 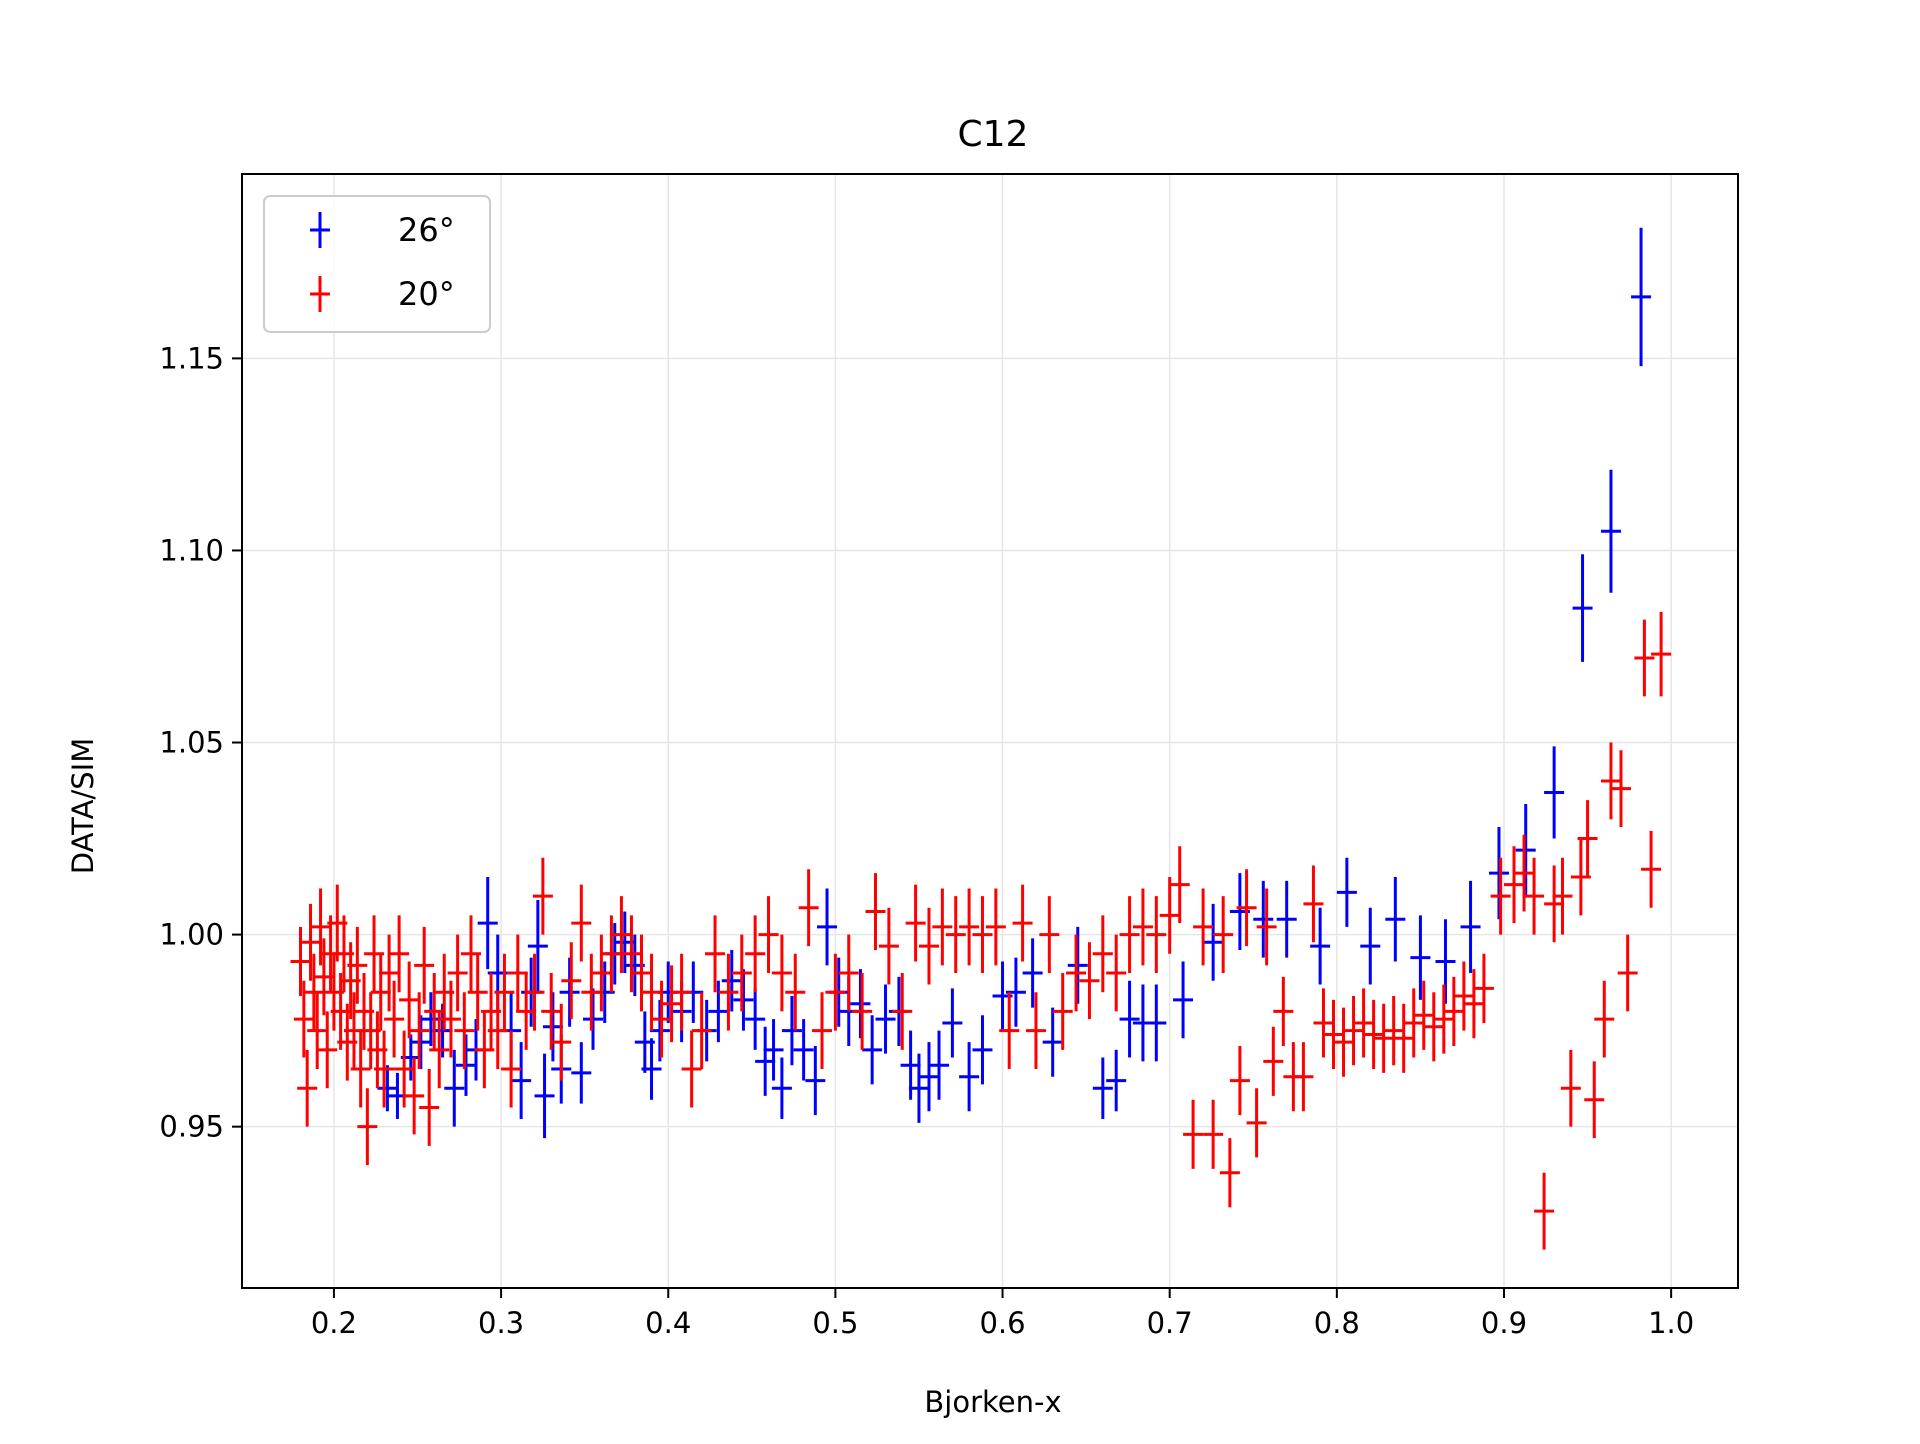 I want to click on x-tick-label: 0.8, so click(x=1337, y=1323).